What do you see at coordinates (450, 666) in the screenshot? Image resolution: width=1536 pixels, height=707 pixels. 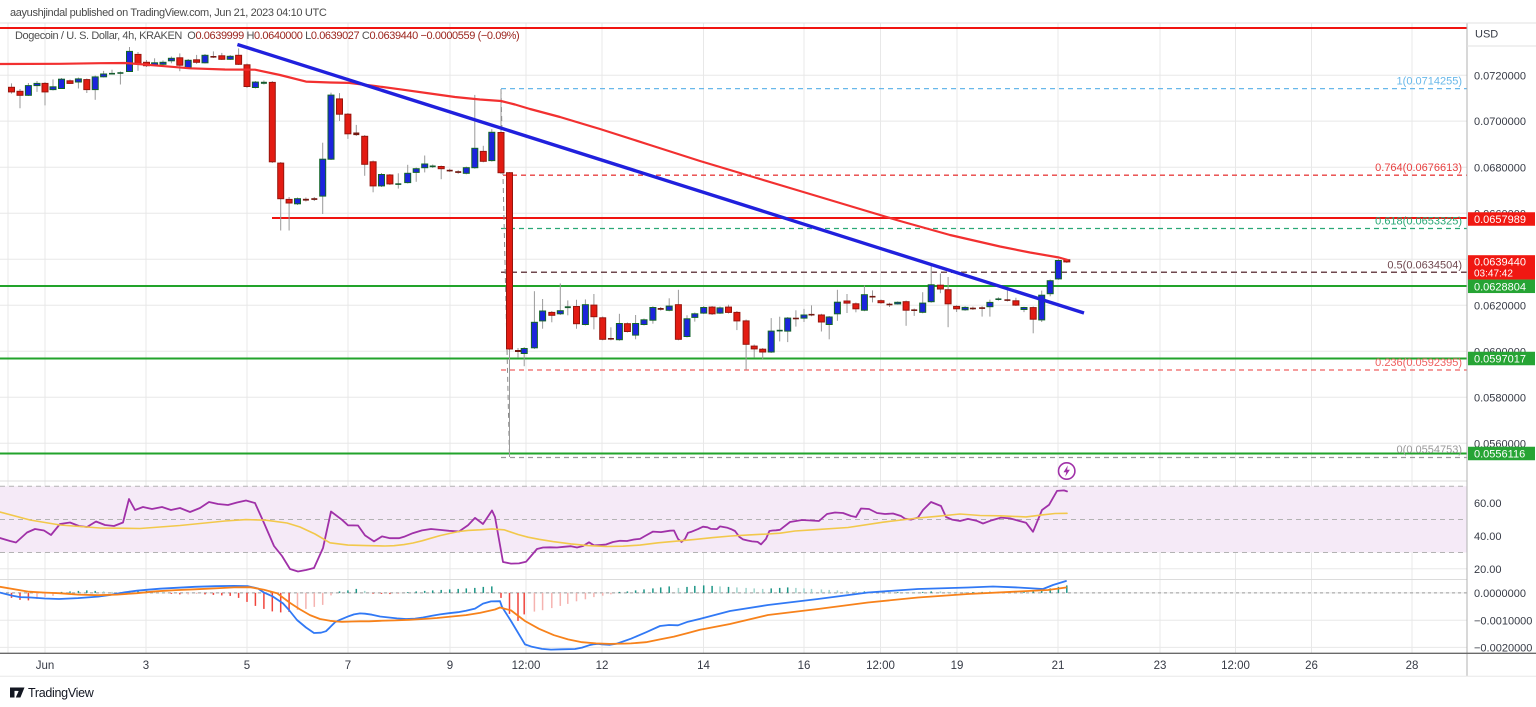 I see `svg-text: 9` at bounding box center [450, 666].